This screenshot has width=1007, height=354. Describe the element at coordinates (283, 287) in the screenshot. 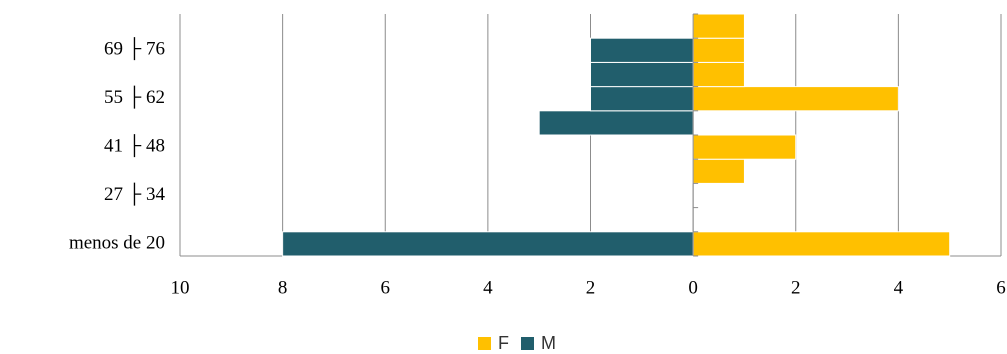

I see `x-tick-label: 8` at that location.